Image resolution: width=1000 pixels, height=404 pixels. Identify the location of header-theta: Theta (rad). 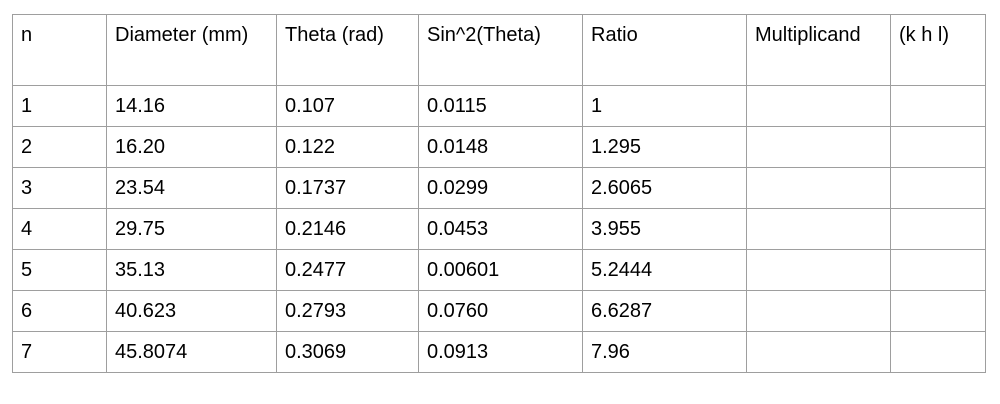
(347, 50).